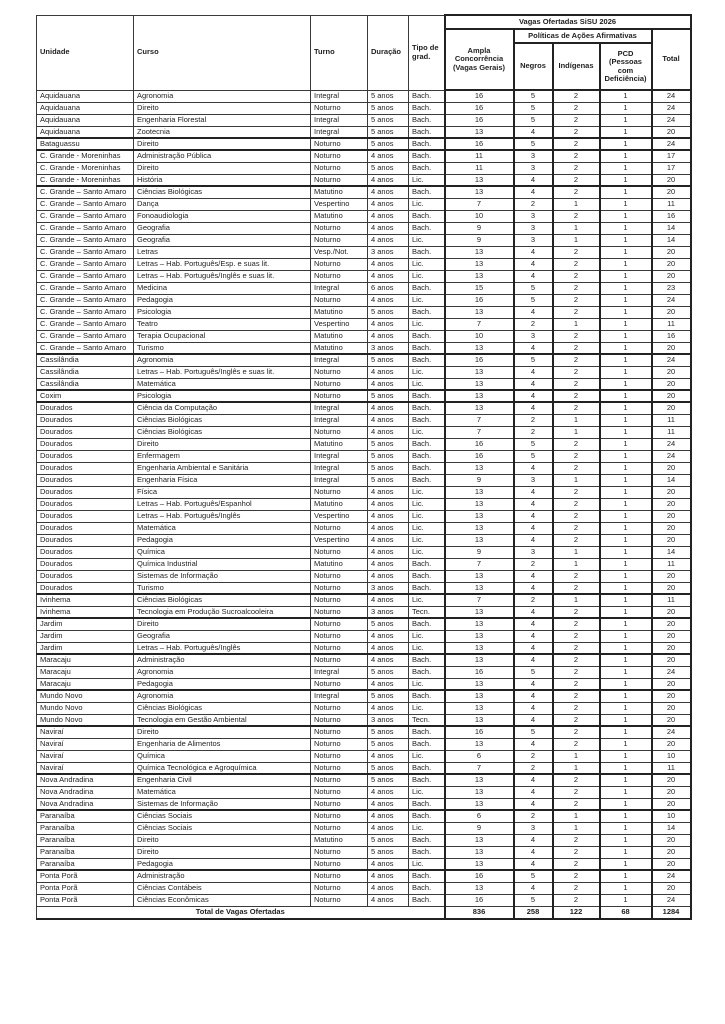  Describe the element at coordinates (339, 52) in the screenshot. I see `col-header-turno: Turno` at that location.